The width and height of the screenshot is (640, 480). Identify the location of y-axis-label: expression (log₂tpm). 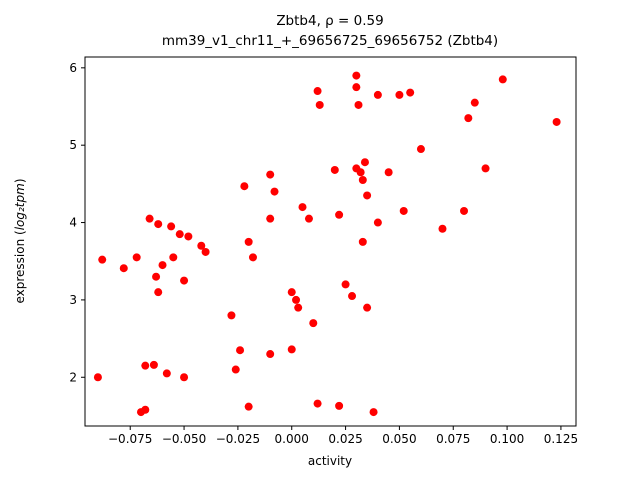
(20, 240).